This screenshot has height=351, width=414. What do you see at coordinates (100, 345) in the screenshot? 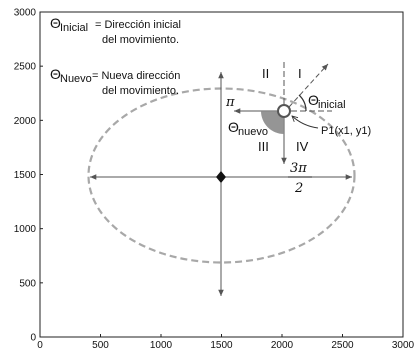
I see `x-tick-label: 500` at bounding box center [100, 345].